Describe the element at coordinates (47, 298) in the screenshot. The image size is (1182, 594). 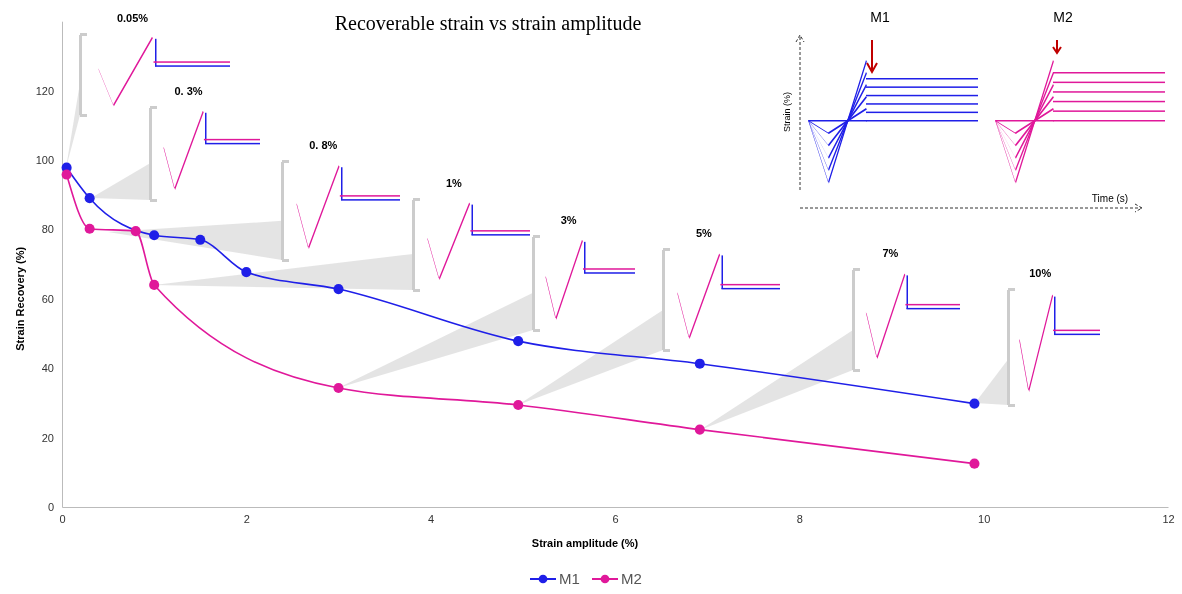
I see `y-tick-label: 60` at that location.